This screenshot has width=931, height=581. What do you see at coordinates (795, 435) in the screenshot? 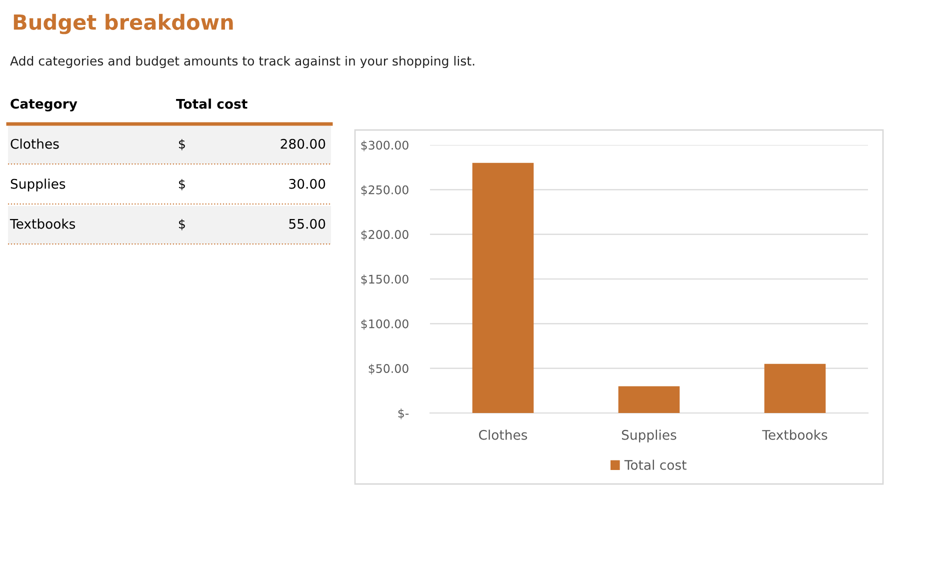
I see `x-tick-label: Textbooks` at bounding box center [795, 435].